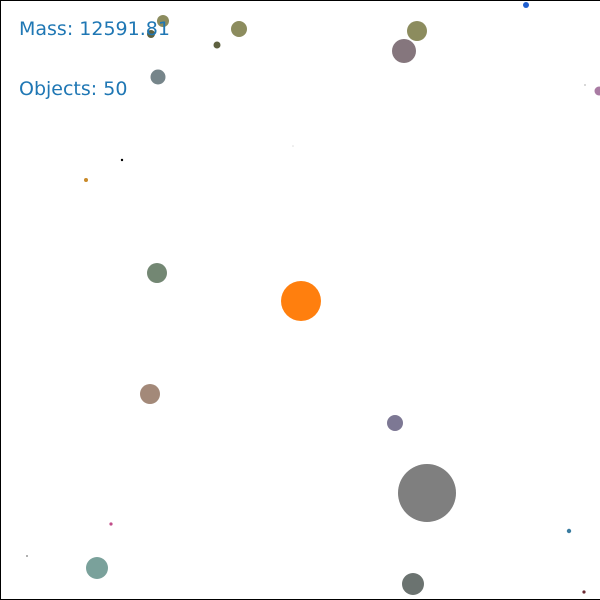  I want to click on sun-body, so click(301, 301).